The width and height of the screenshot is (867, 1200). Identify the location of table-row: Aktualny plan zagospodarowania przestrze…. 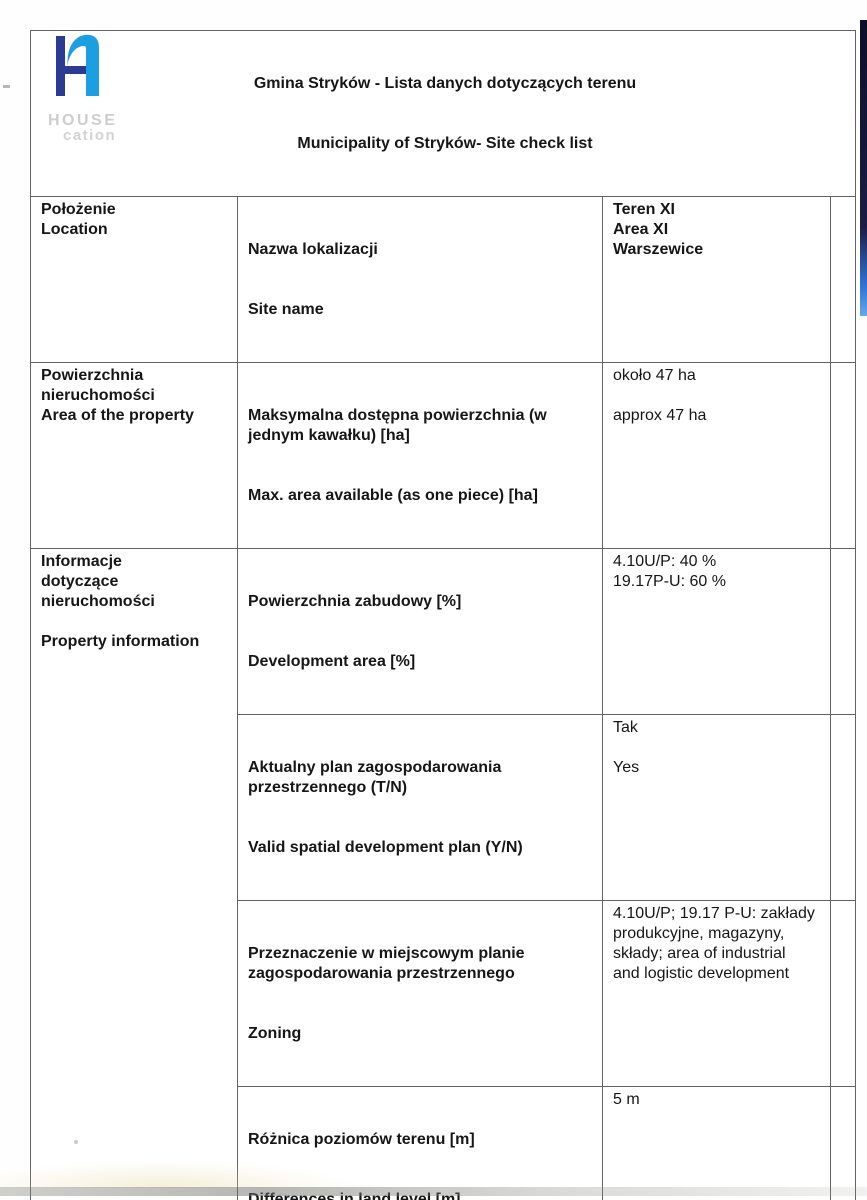
(444, 807).